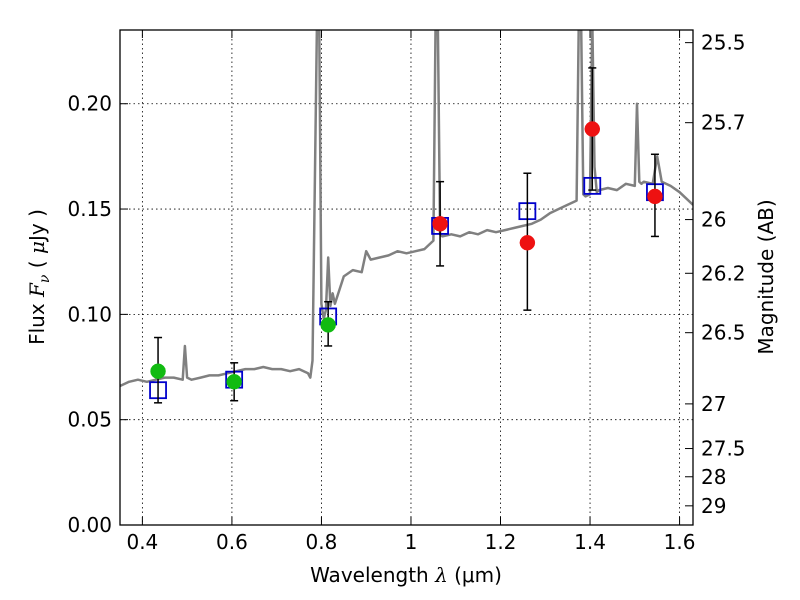  I want to click on x-tick-label: 0.6, so click(232, 542).